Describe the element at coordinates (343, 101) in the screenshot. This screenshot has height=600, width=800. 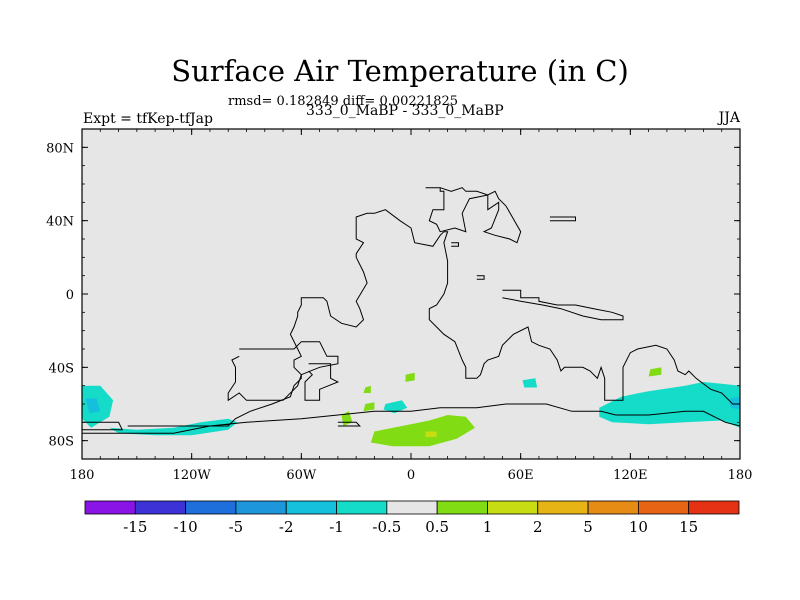
I see `stats-line: rmsd= 0.182849 diff= 0.00221825` at that location.